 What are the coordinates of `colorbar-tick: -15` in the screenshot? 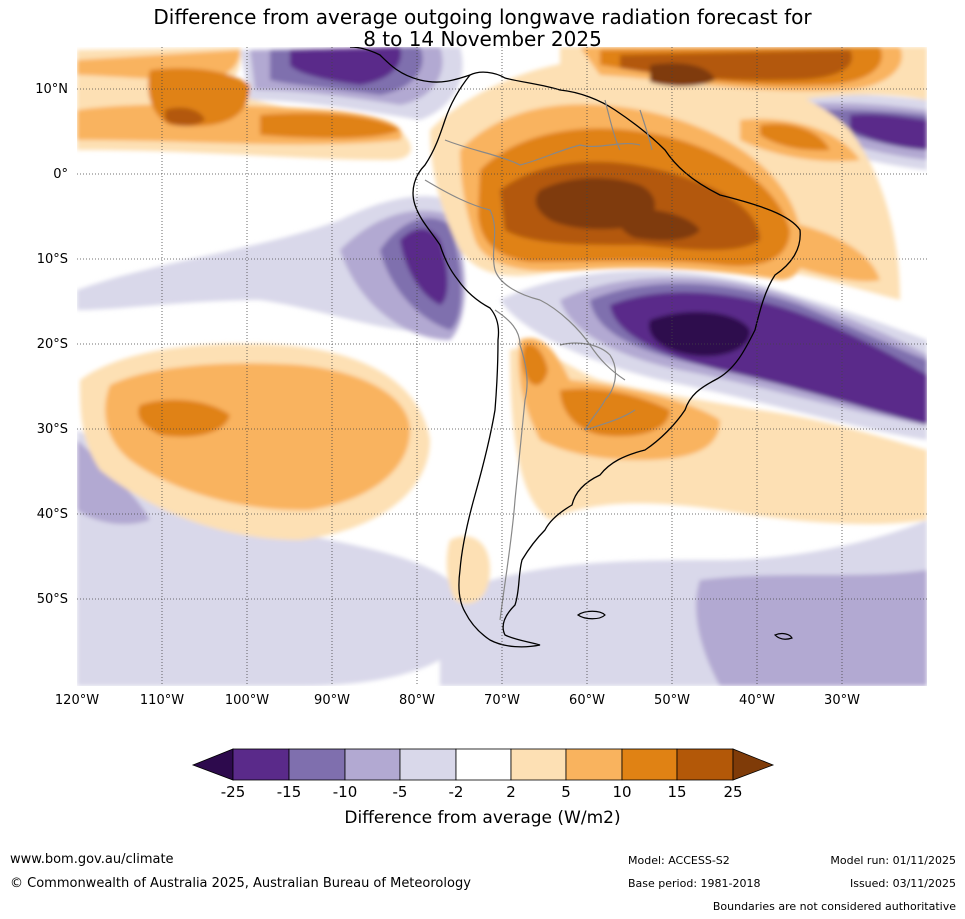 It's located at (289, 792).